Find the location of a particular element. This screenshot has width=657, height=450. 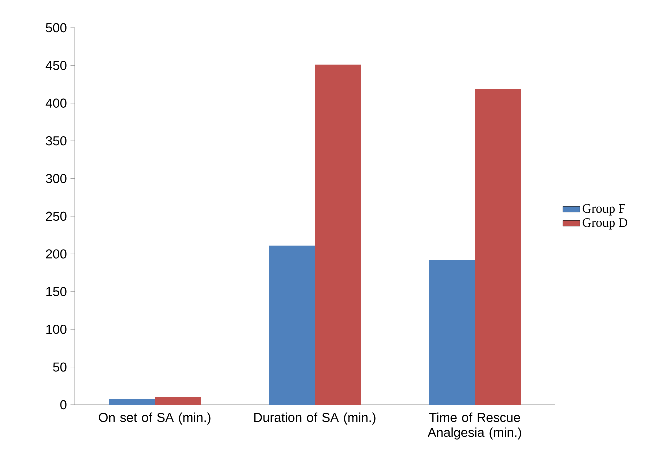

legend-label: Group F is located at coordinates (604, 210).